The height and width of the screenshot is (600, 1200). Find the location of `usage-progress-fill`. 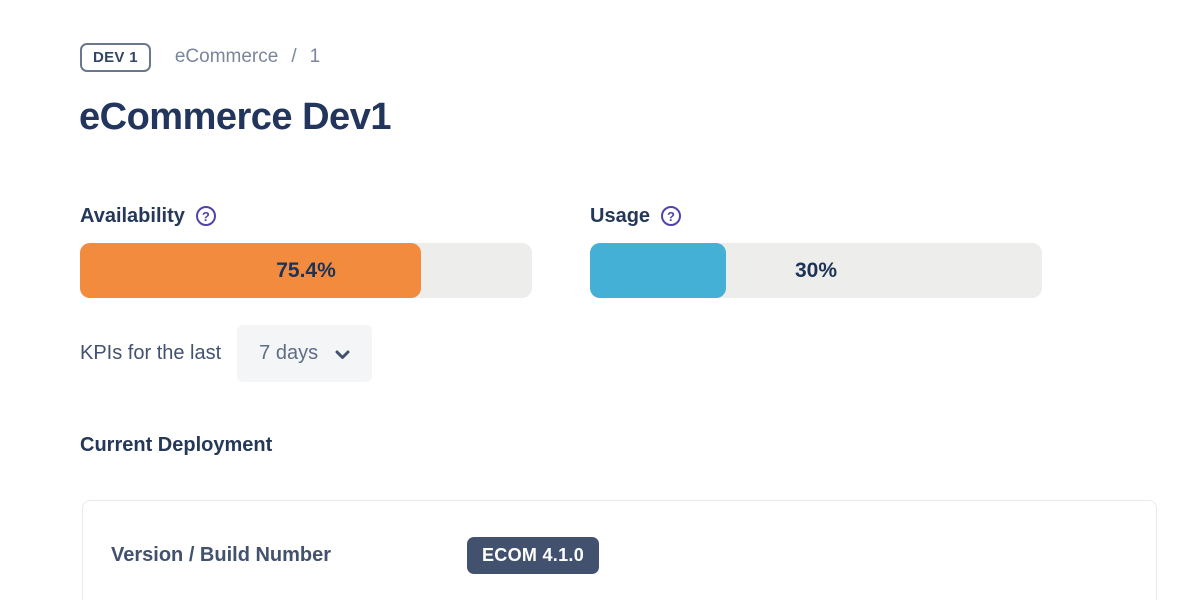

usage-progress-fill is located at coordinates (658, 270).